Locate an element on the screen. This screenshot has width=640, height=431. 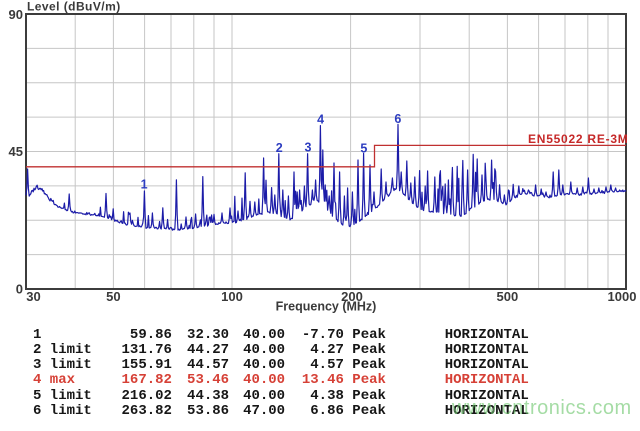
svg-text: 50 is located at coordinates (113, 296).